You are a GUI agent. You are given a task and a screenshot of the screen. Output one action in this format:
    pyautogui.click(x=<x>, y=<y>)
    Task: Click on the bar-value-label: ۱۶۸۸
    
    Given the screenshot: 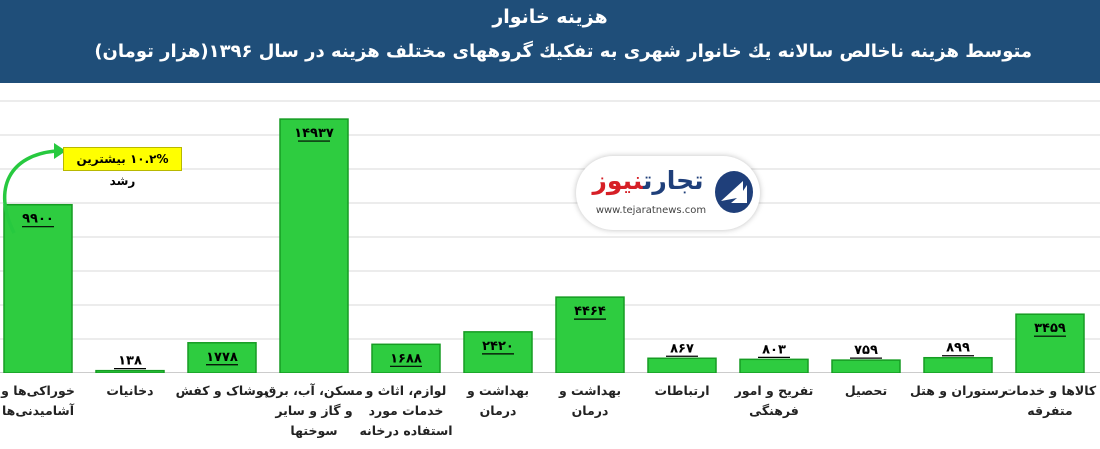 What is the action you would take?
    pyautogui.click(x=406, y=358)
    